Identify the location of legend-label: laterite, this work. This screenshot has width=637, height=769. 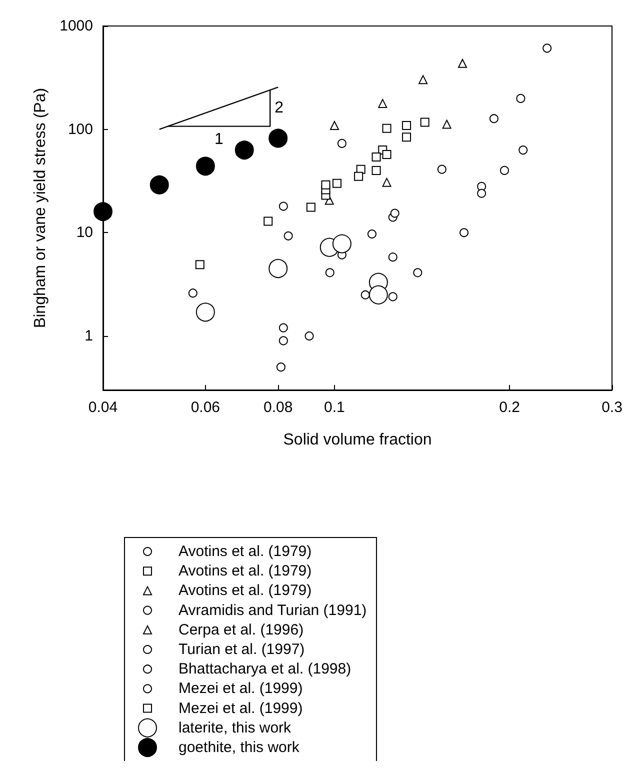
(235, 727).